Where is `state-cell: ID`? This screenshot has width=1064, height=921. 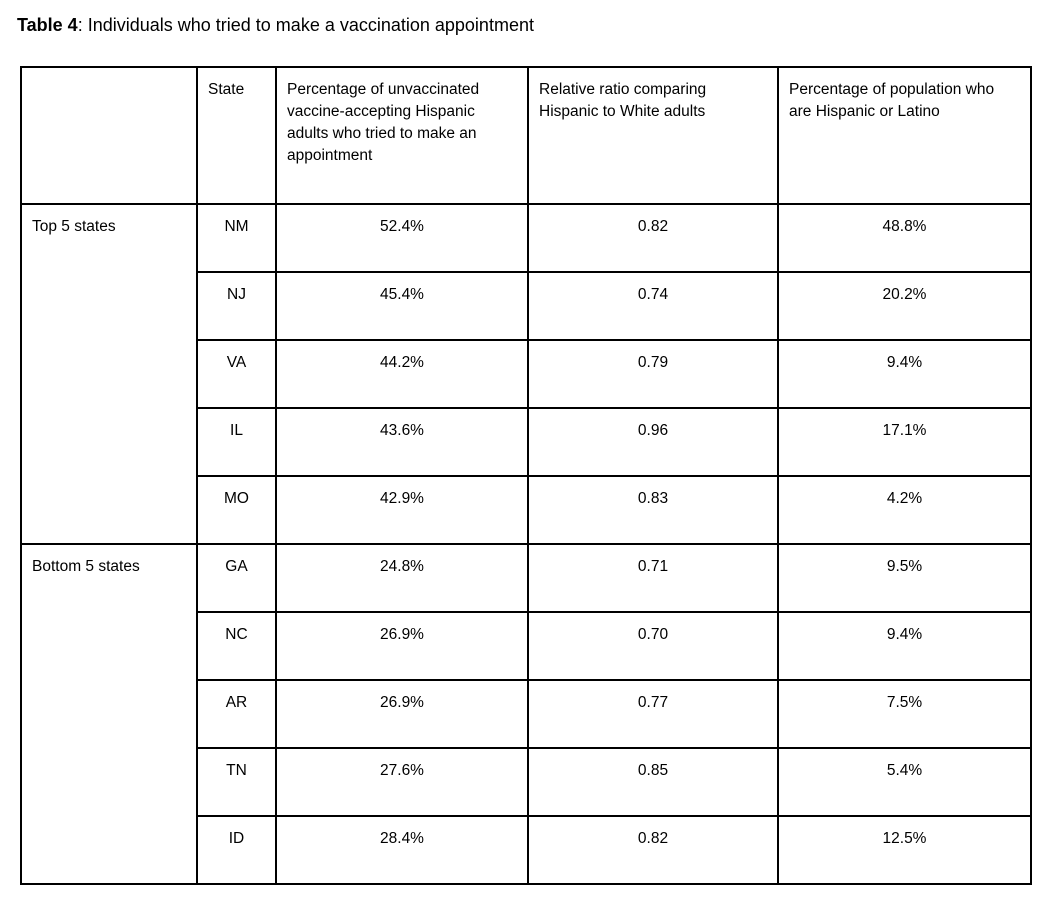 state-cell: ID is located at coordinates (236, 850).